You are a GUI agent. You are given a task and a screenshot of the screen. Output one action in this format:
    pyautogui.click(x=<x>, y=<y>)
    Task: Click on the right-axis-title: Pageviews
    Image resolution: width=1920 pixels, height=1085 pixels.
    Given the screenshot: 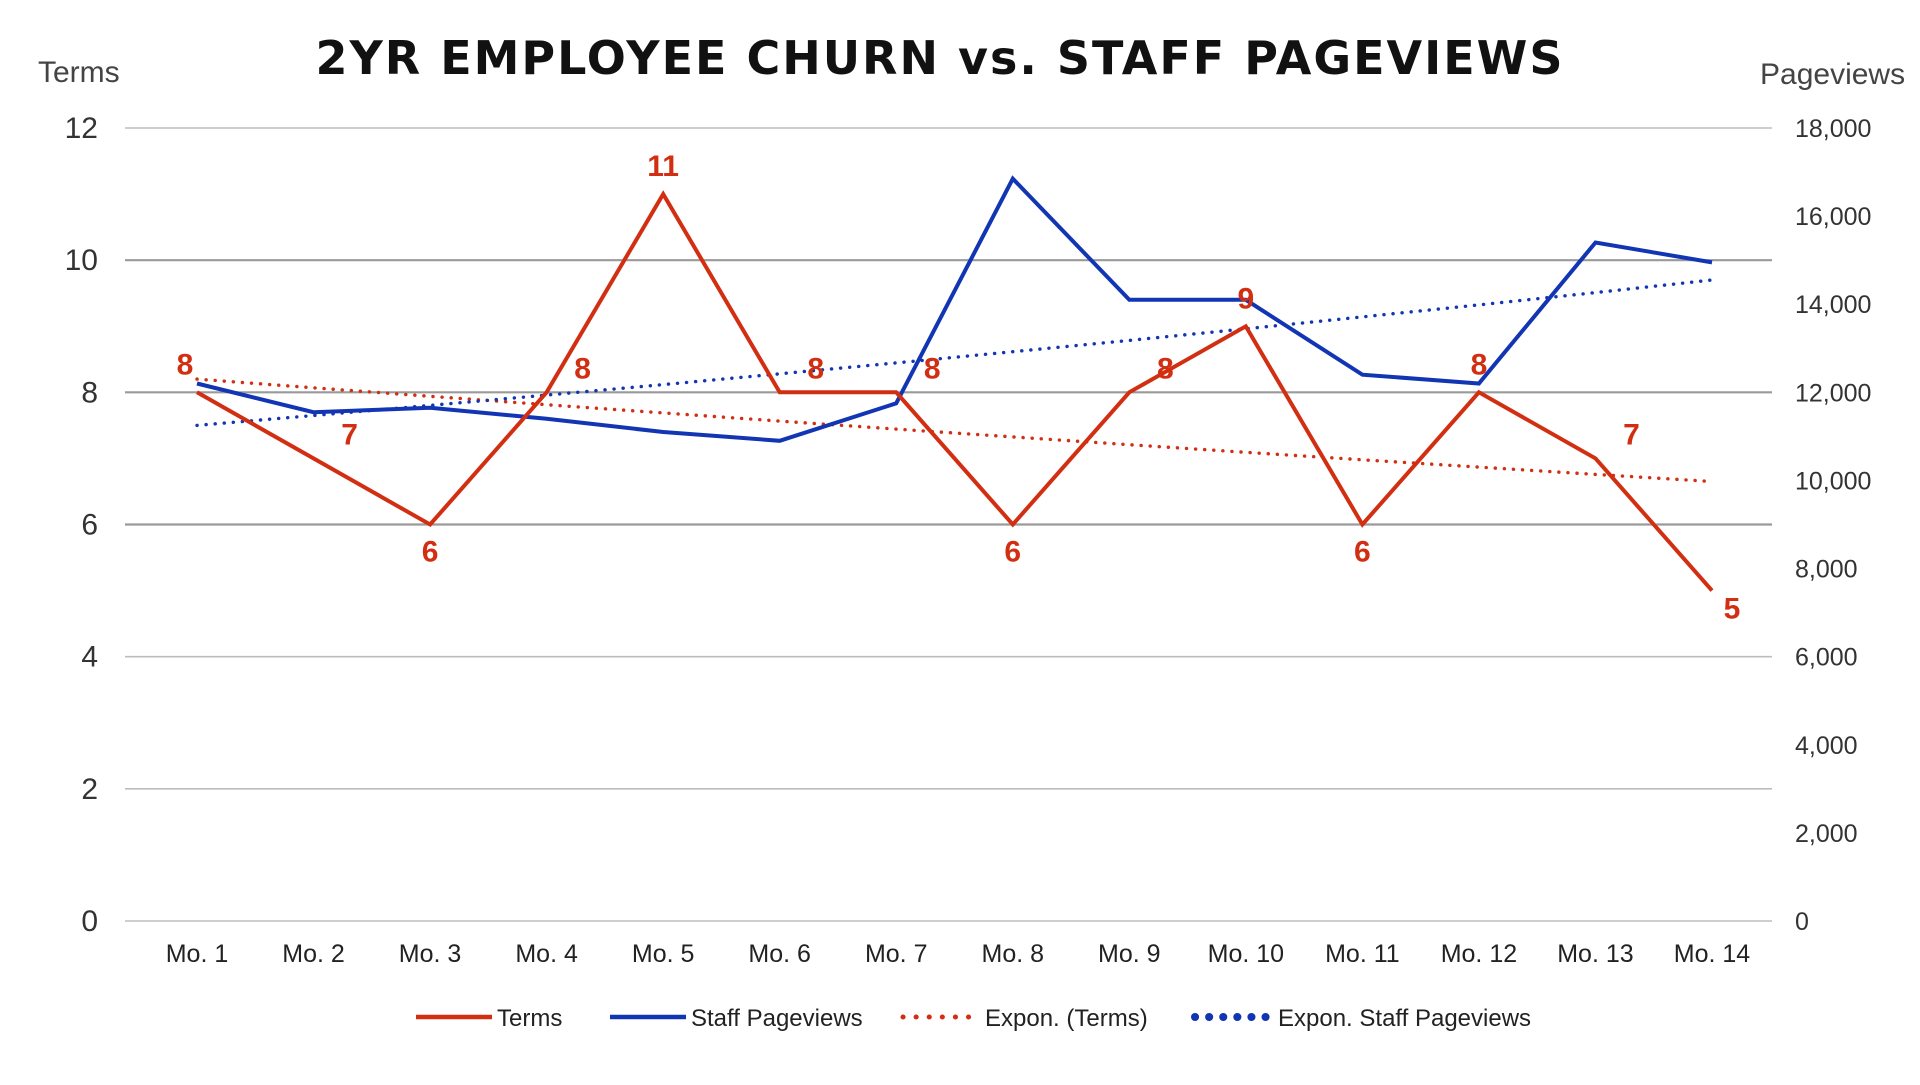 What is the action you would take?
    pyautogui.click(x=1832, y=74)
    